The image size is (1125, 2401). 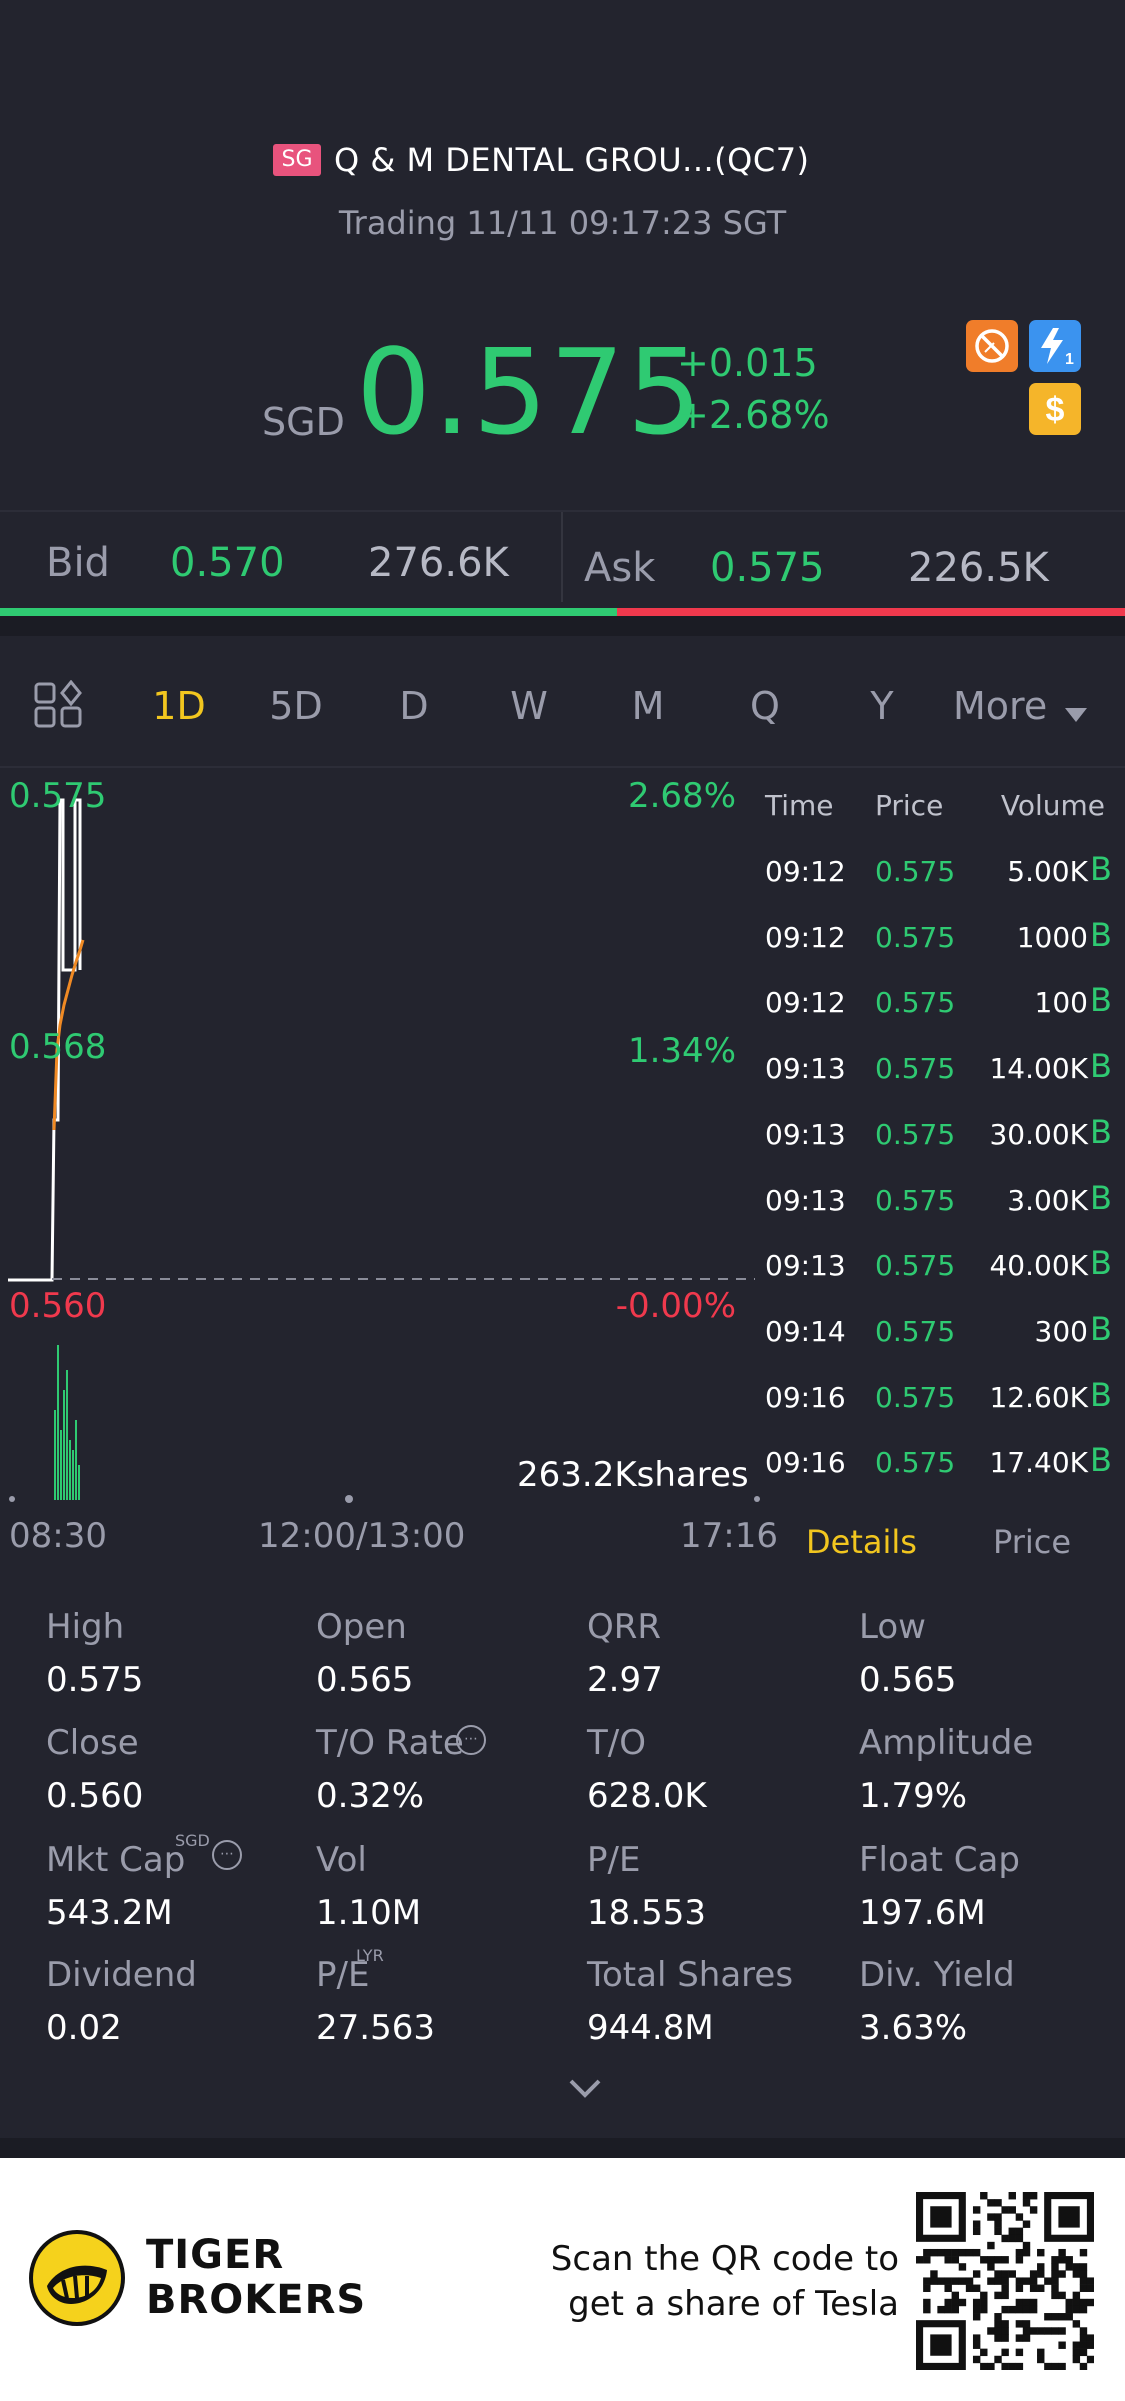 I want to click on stat-label: Float Cap, so click(x=939, y=1860).